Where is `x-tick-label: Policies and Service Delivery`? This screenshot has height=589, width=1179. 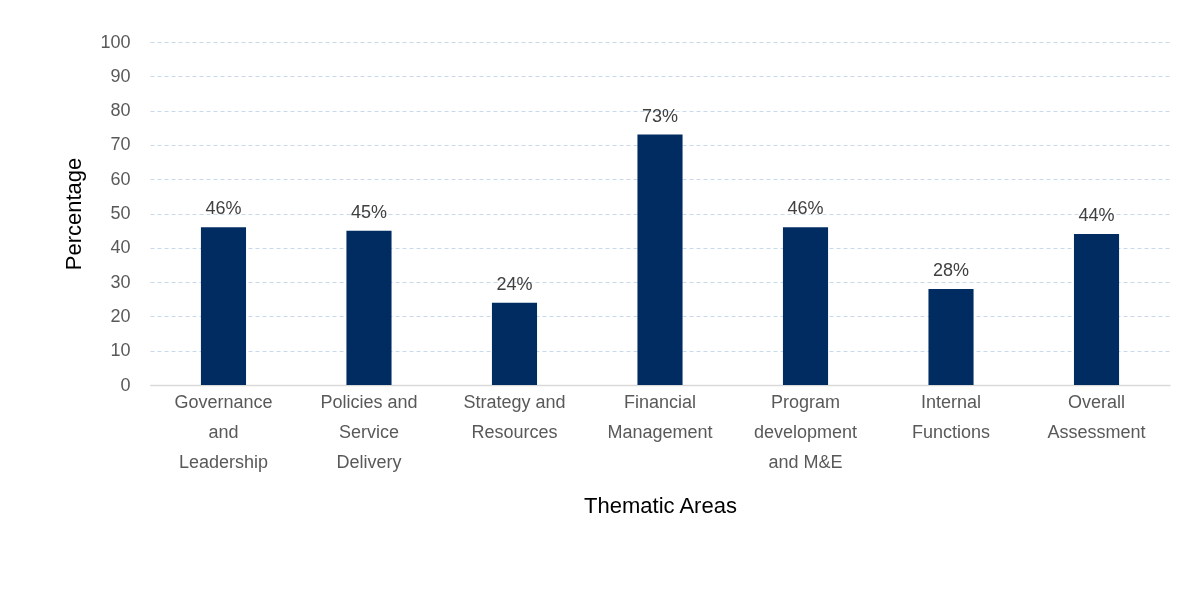 x-tick-label: Policies and Service Delivery is located at coordinates (369, 431).